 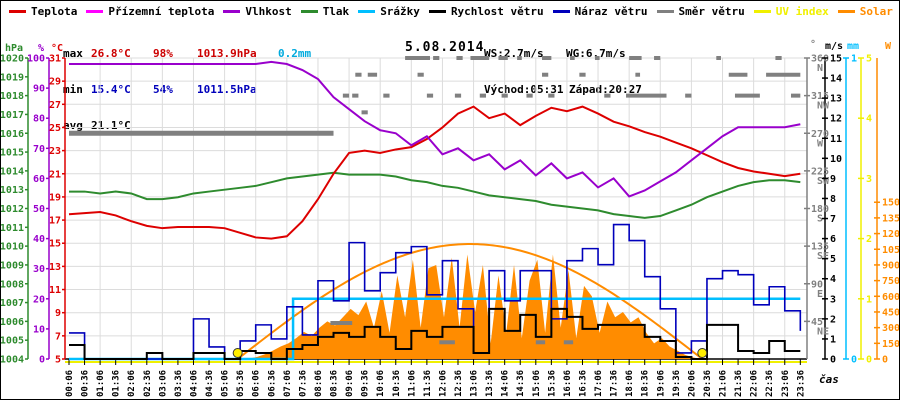 I want to click on wind-gust-max: WG:6.7m/s, so click(x=596, y=53).